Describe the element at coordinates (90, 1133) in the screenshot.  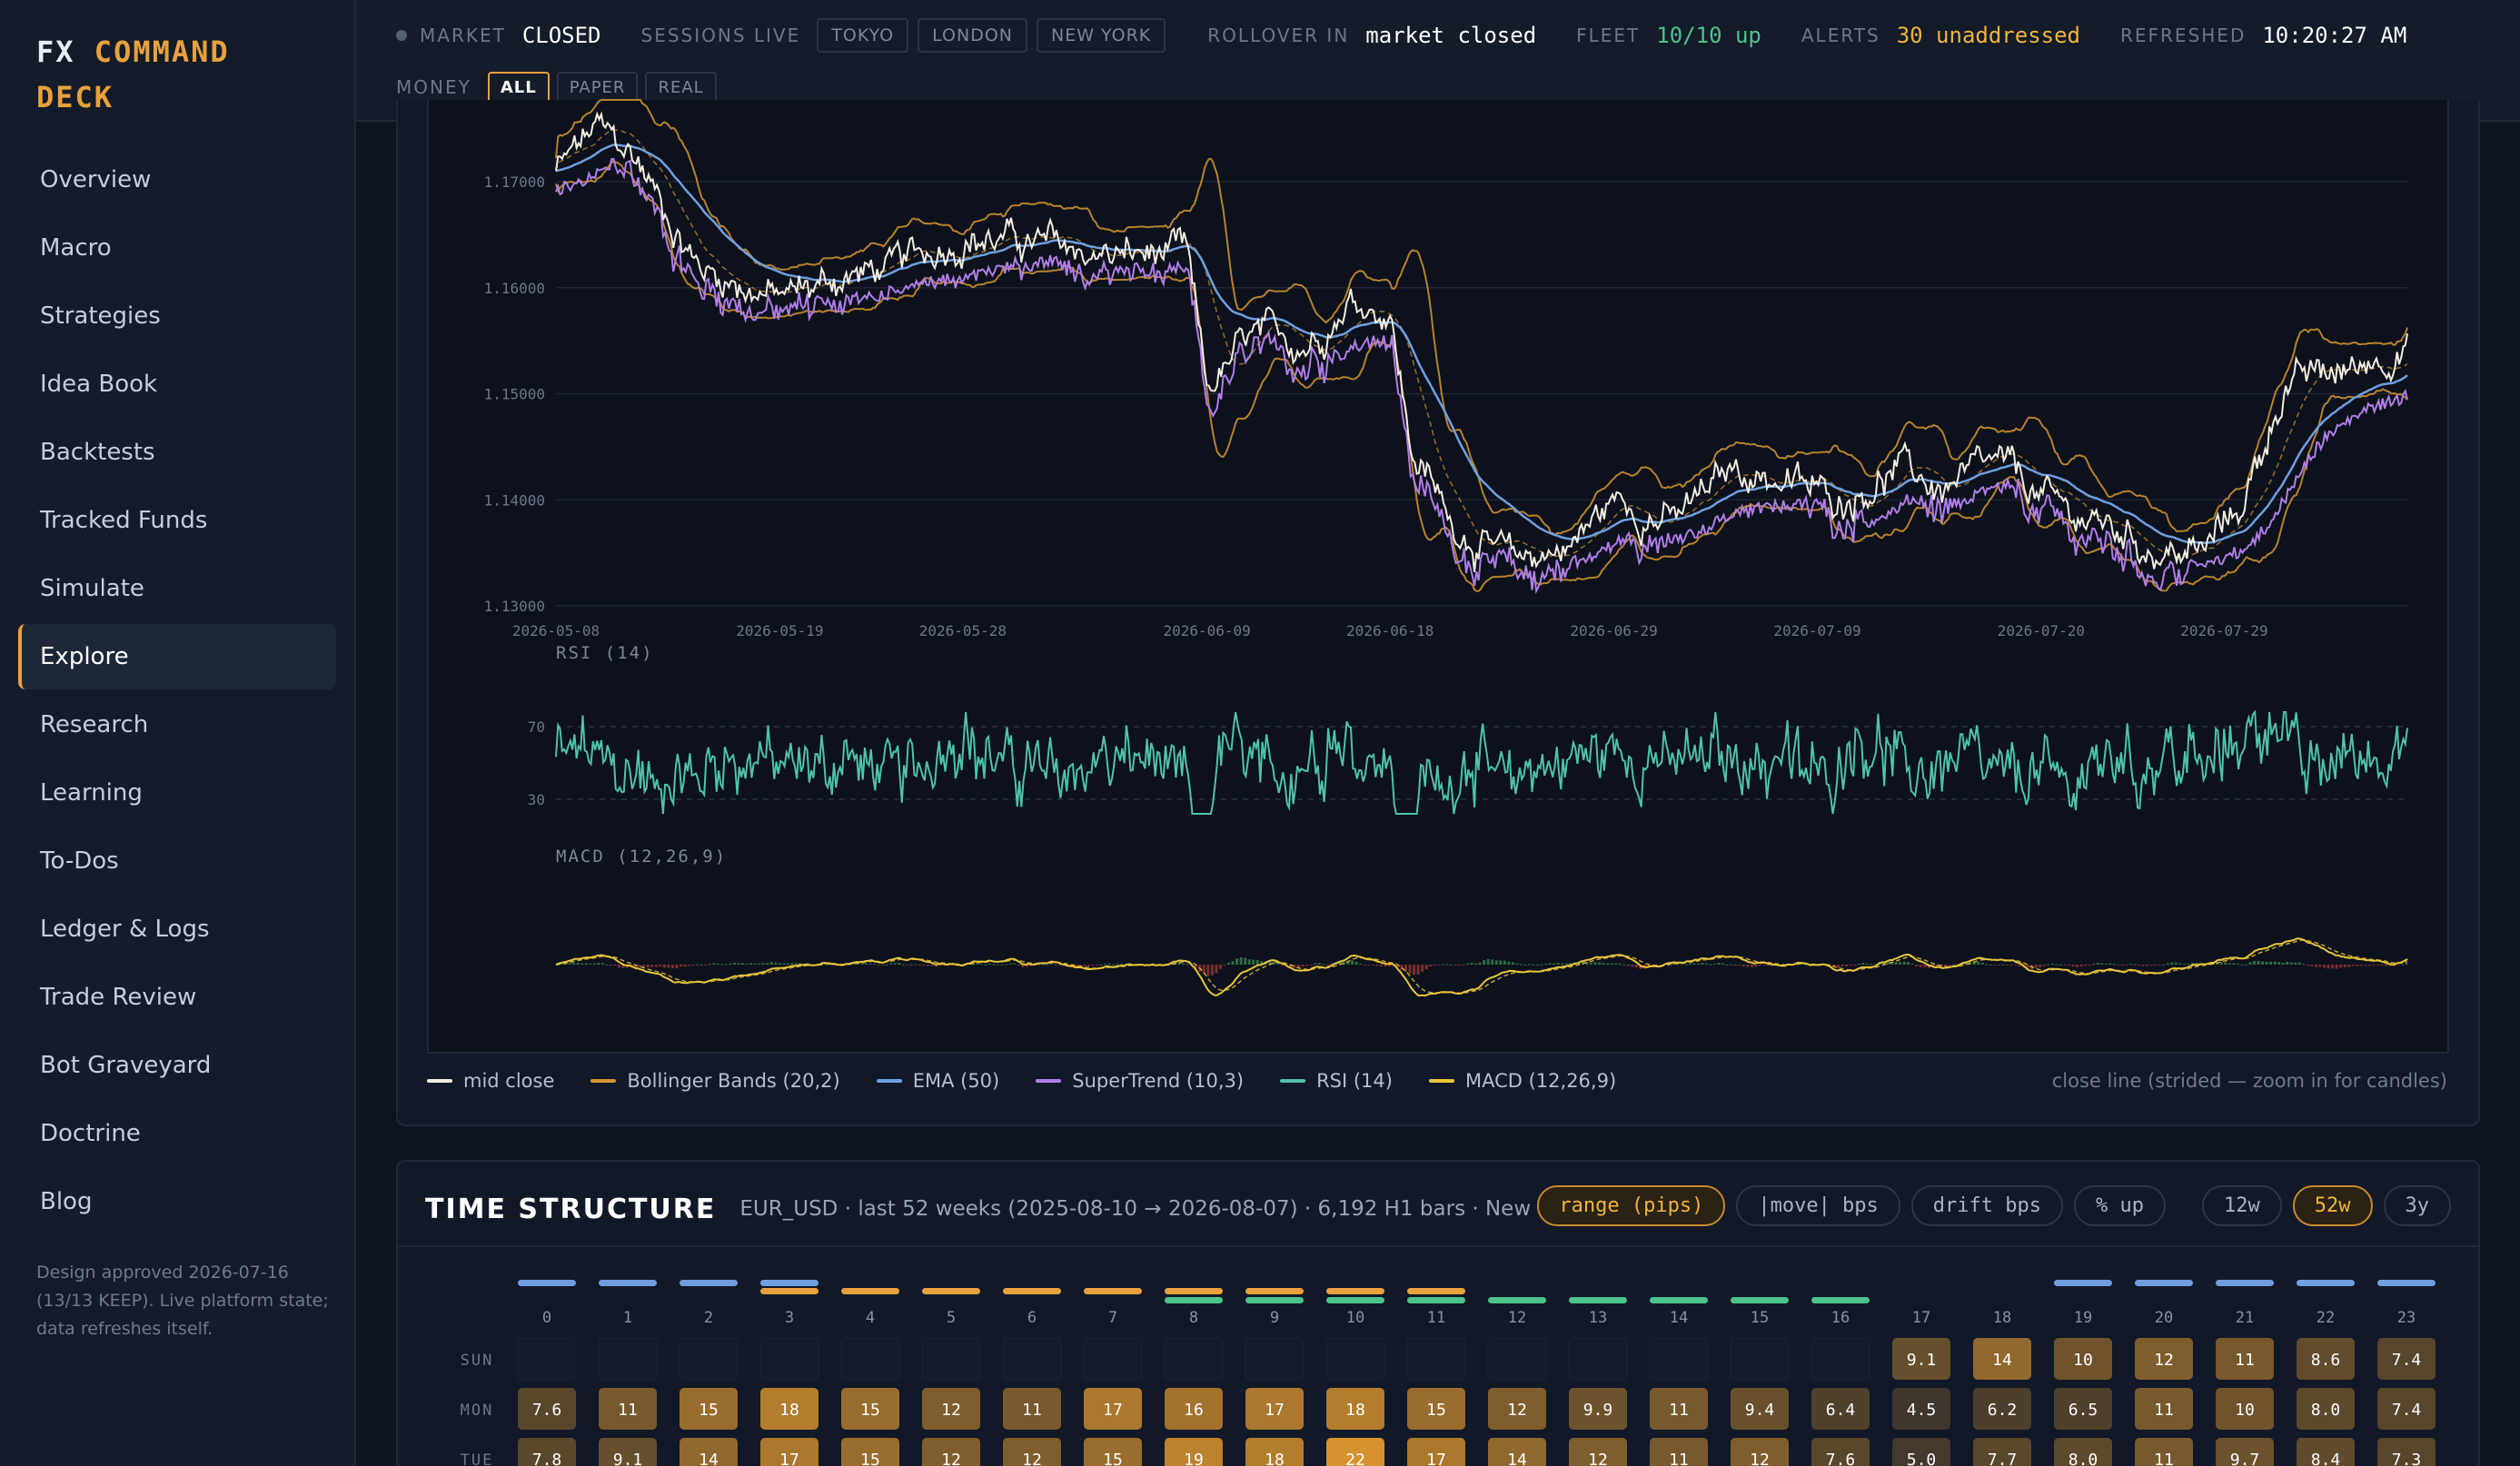
I see `sidebar-item-doctrine: Doctrine` at that location.